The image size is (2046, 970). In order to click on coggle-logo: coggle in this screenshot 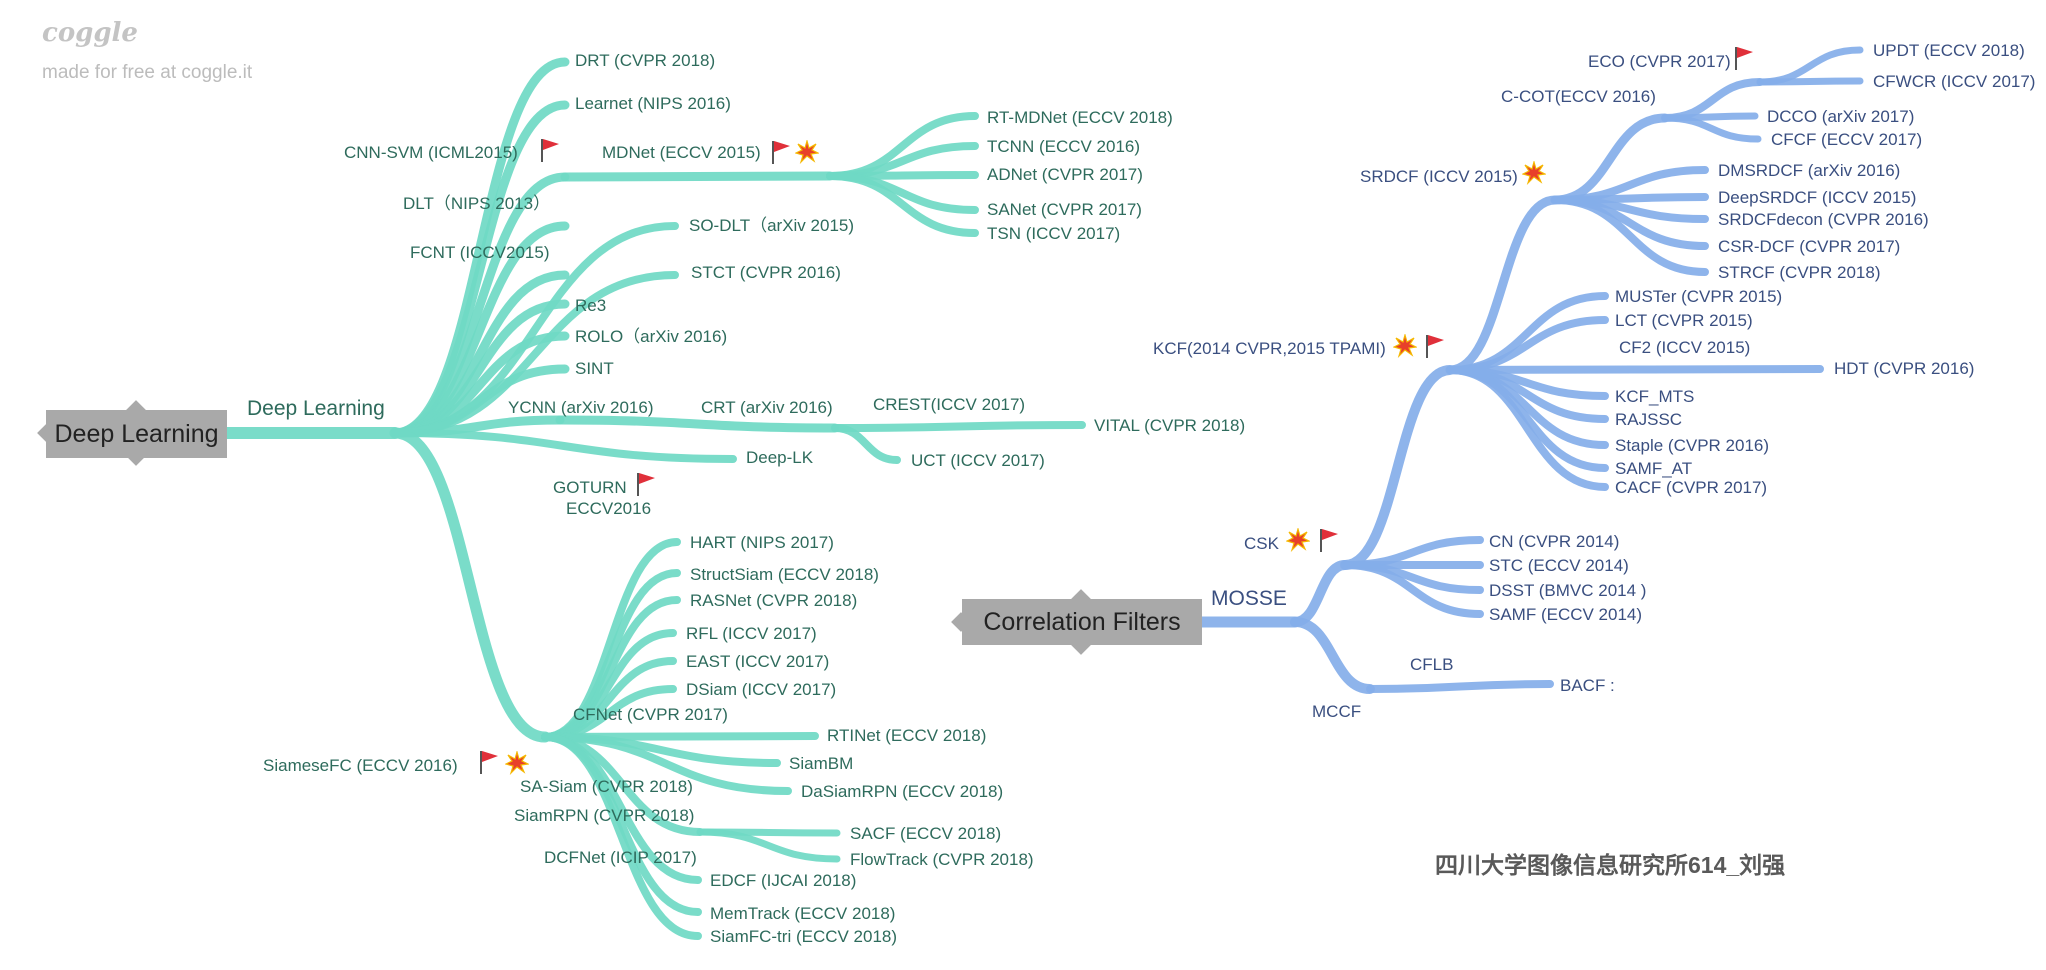, I will do `click(90, 33)`.